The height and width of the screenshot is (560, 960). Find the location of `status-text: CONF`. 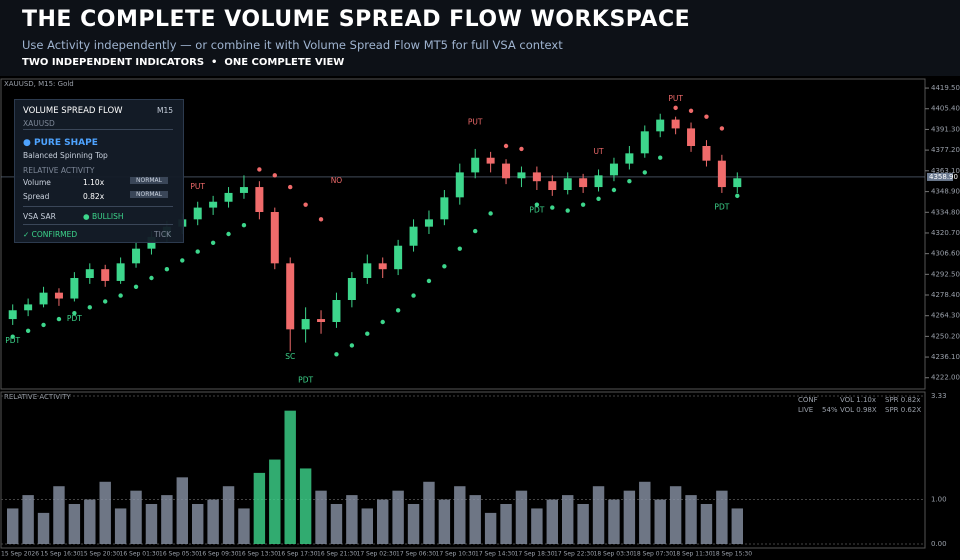

status-text: CONF is located at coordinates (808, 400).